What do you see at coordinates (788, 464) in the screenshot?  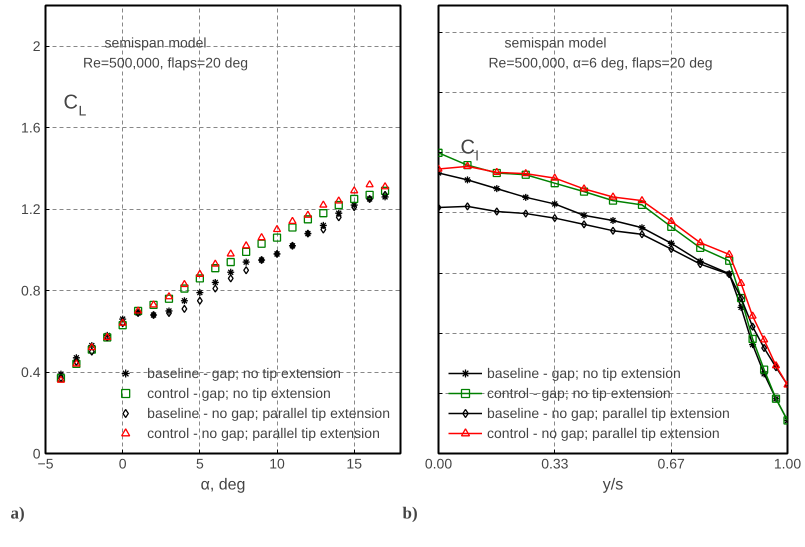 I see `x-tick-label: 1.00` at bounding box center [788, 464].